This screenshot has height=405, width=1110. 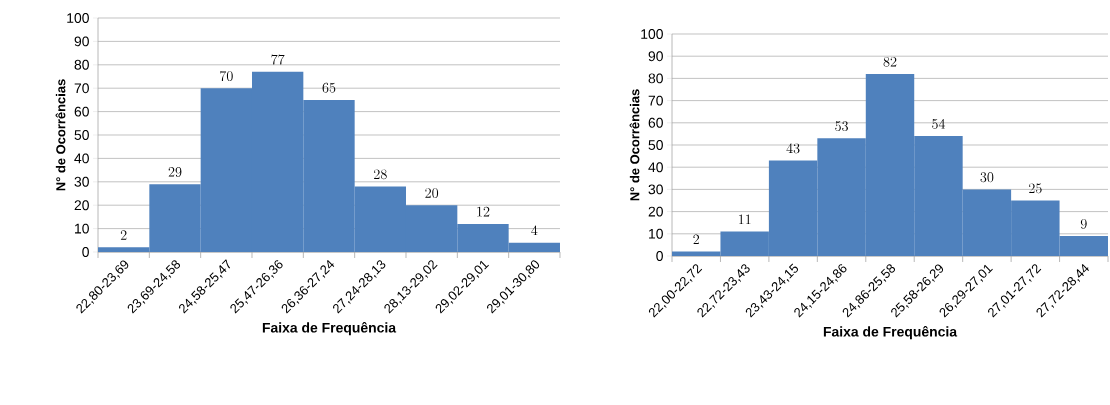 What do you see at coordinates (841, 126) in the screenshot?
I see `data-label: 53` at bounding box center [841, 126].